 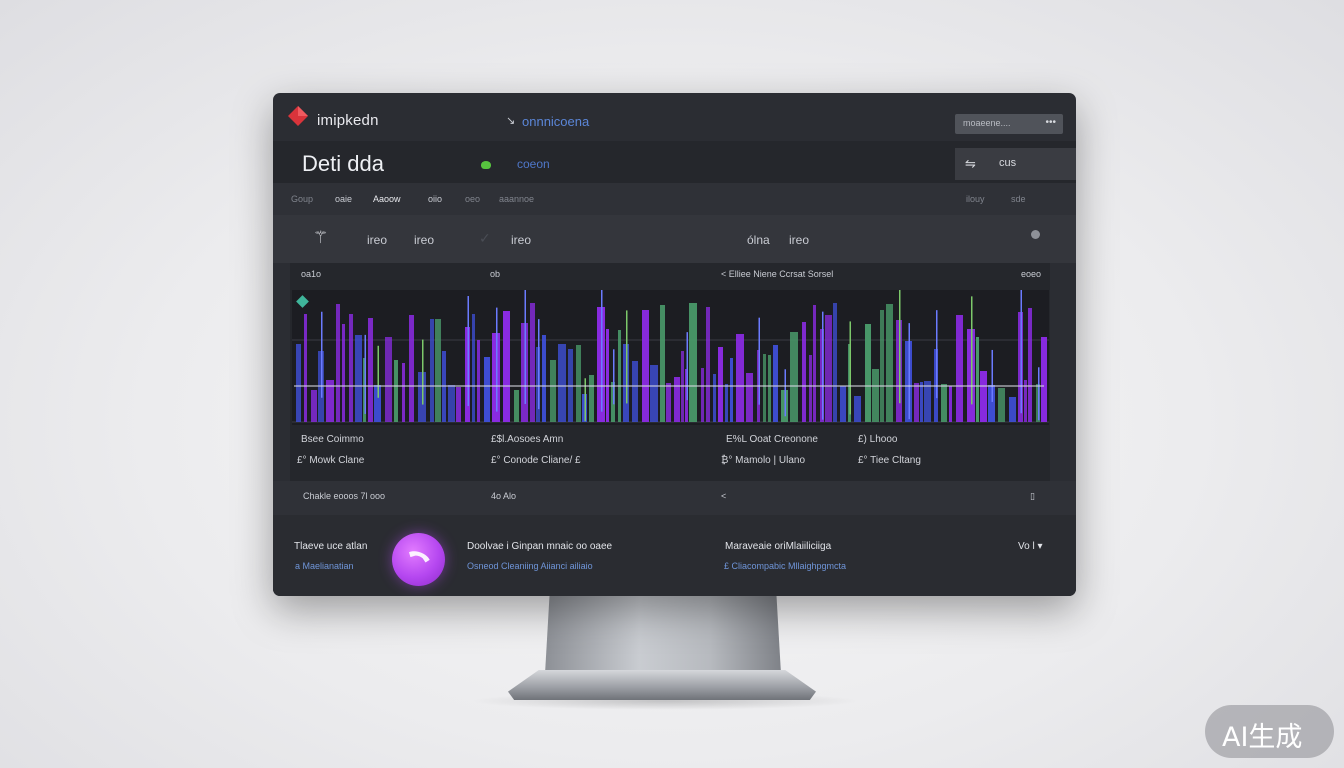 What do you see at coordinates (674, 199) in the screenshot?
I see `tabs-bar` at bounding box center [674, 199].